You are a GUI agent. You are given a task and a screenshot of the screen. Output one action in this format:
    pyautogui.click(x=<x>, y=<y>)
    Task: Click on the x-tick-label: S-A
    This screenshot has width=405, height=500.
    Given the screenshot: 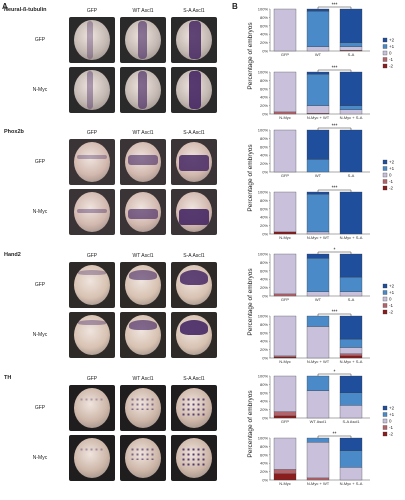 What is the action you would take?
    pyautogui.click(x=351, y=54)
    